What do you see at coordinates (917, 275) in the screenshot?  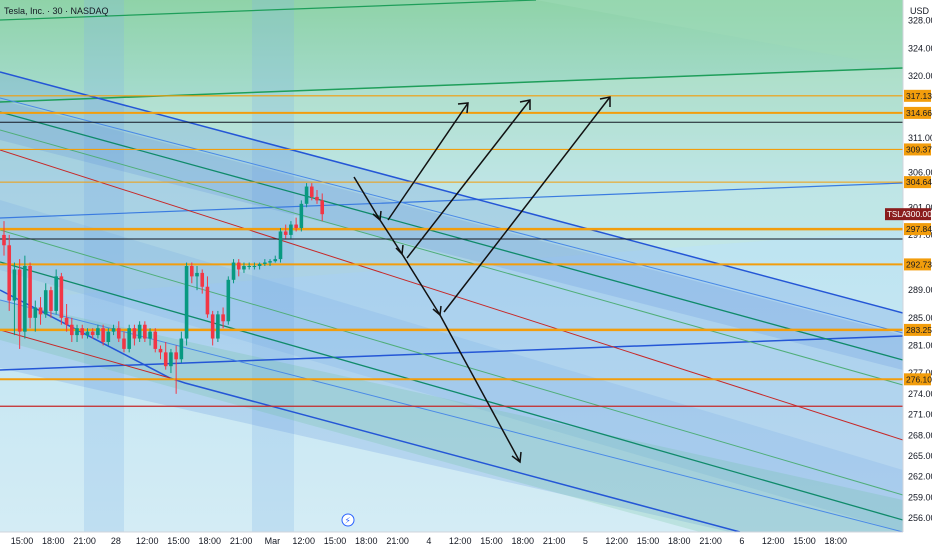 I see `price-axis-bg` at bounding box center [917, 275].